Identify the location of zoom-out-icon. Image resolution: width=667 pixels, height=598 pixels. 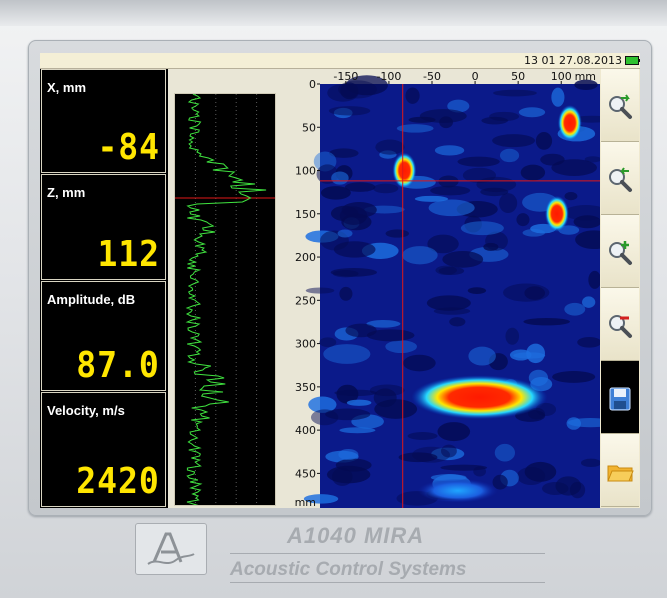
(620, 326).